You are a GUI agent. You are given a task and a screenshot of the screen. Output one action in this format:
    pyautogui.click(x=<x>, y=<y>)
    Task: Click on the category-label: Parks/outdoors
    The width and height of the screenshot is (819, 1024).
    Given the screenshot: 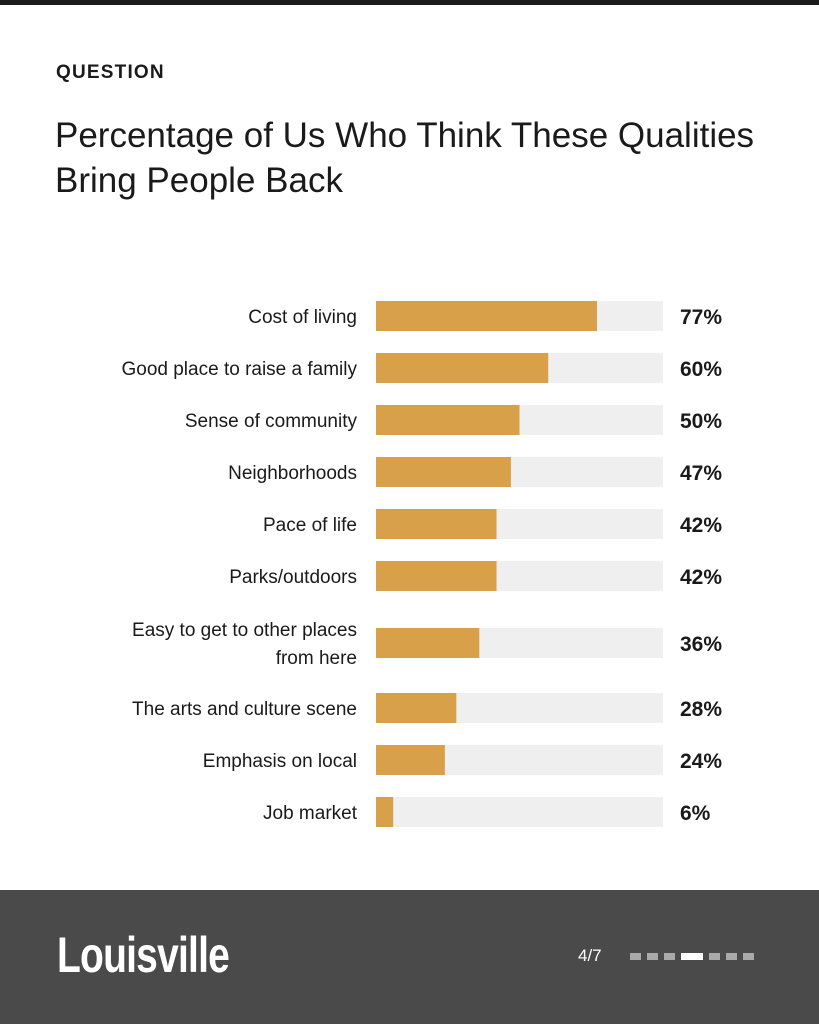 What is the action you would take?
    pyautogui.click(x=293, y=577)
    